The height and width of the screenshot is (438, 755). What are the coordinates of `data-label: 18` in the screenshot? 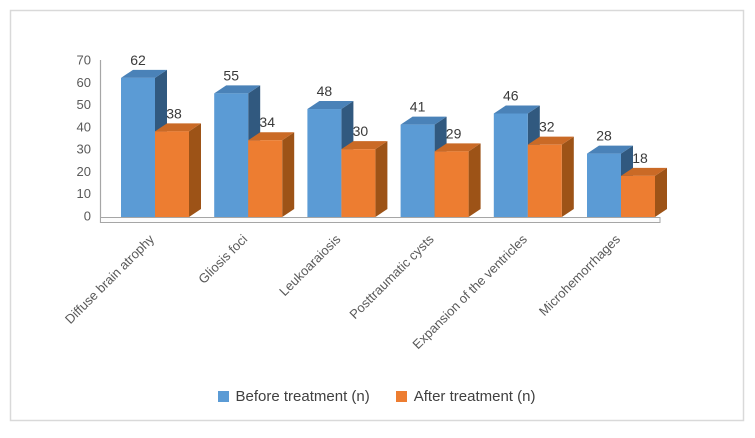 It's located at (640, 158).